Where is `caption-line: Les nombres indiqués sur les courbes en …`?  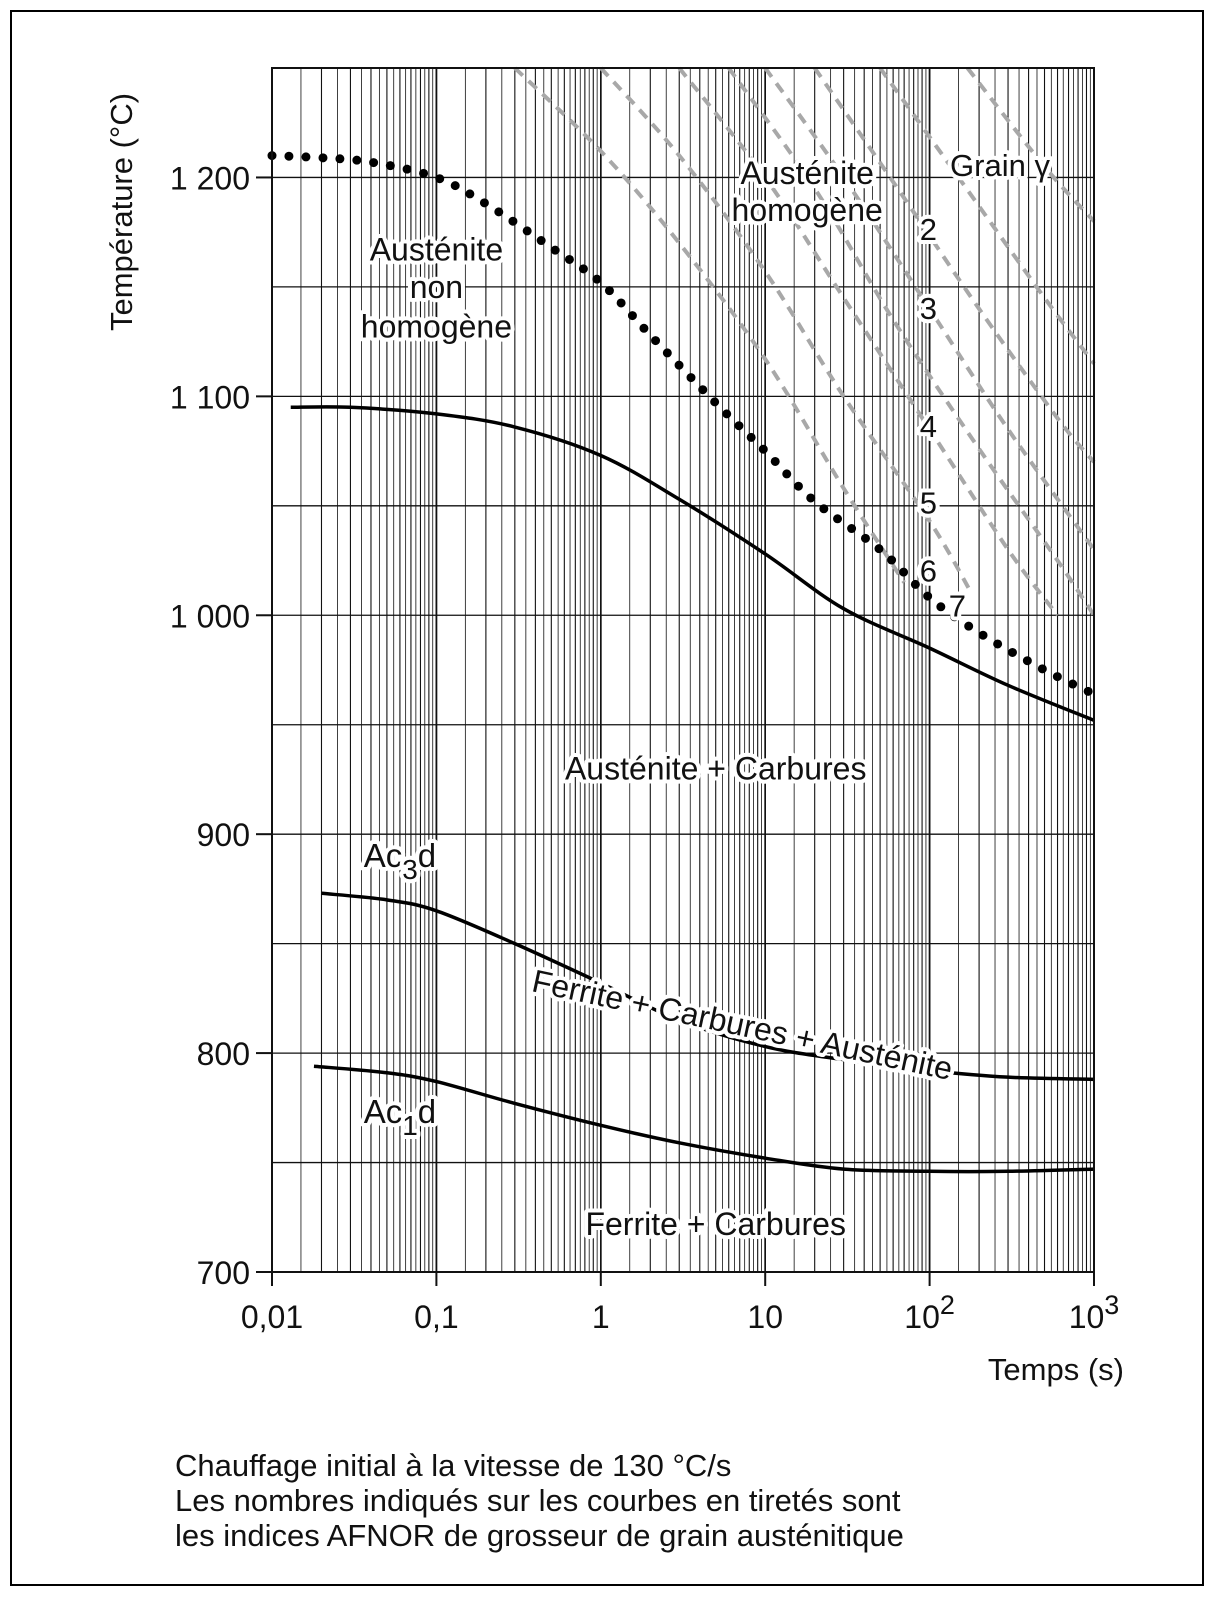 caption-line: Les nombres indiqués sur les courbes en … is located at coordinates (538, 1500).